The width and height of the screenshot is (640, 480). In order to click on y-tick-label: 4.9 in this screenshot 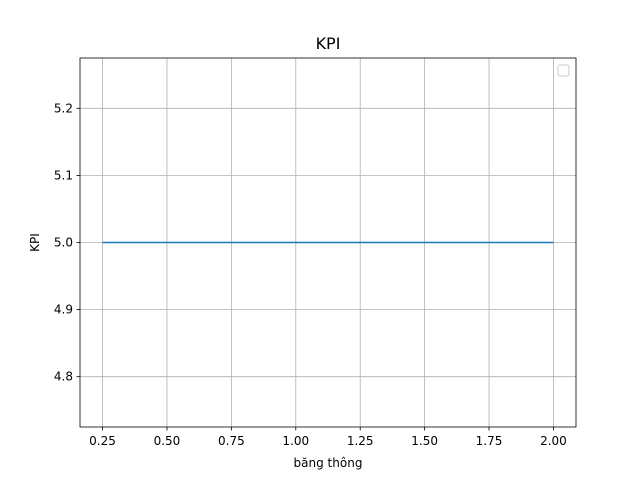, I will do `click(63, 310)`.